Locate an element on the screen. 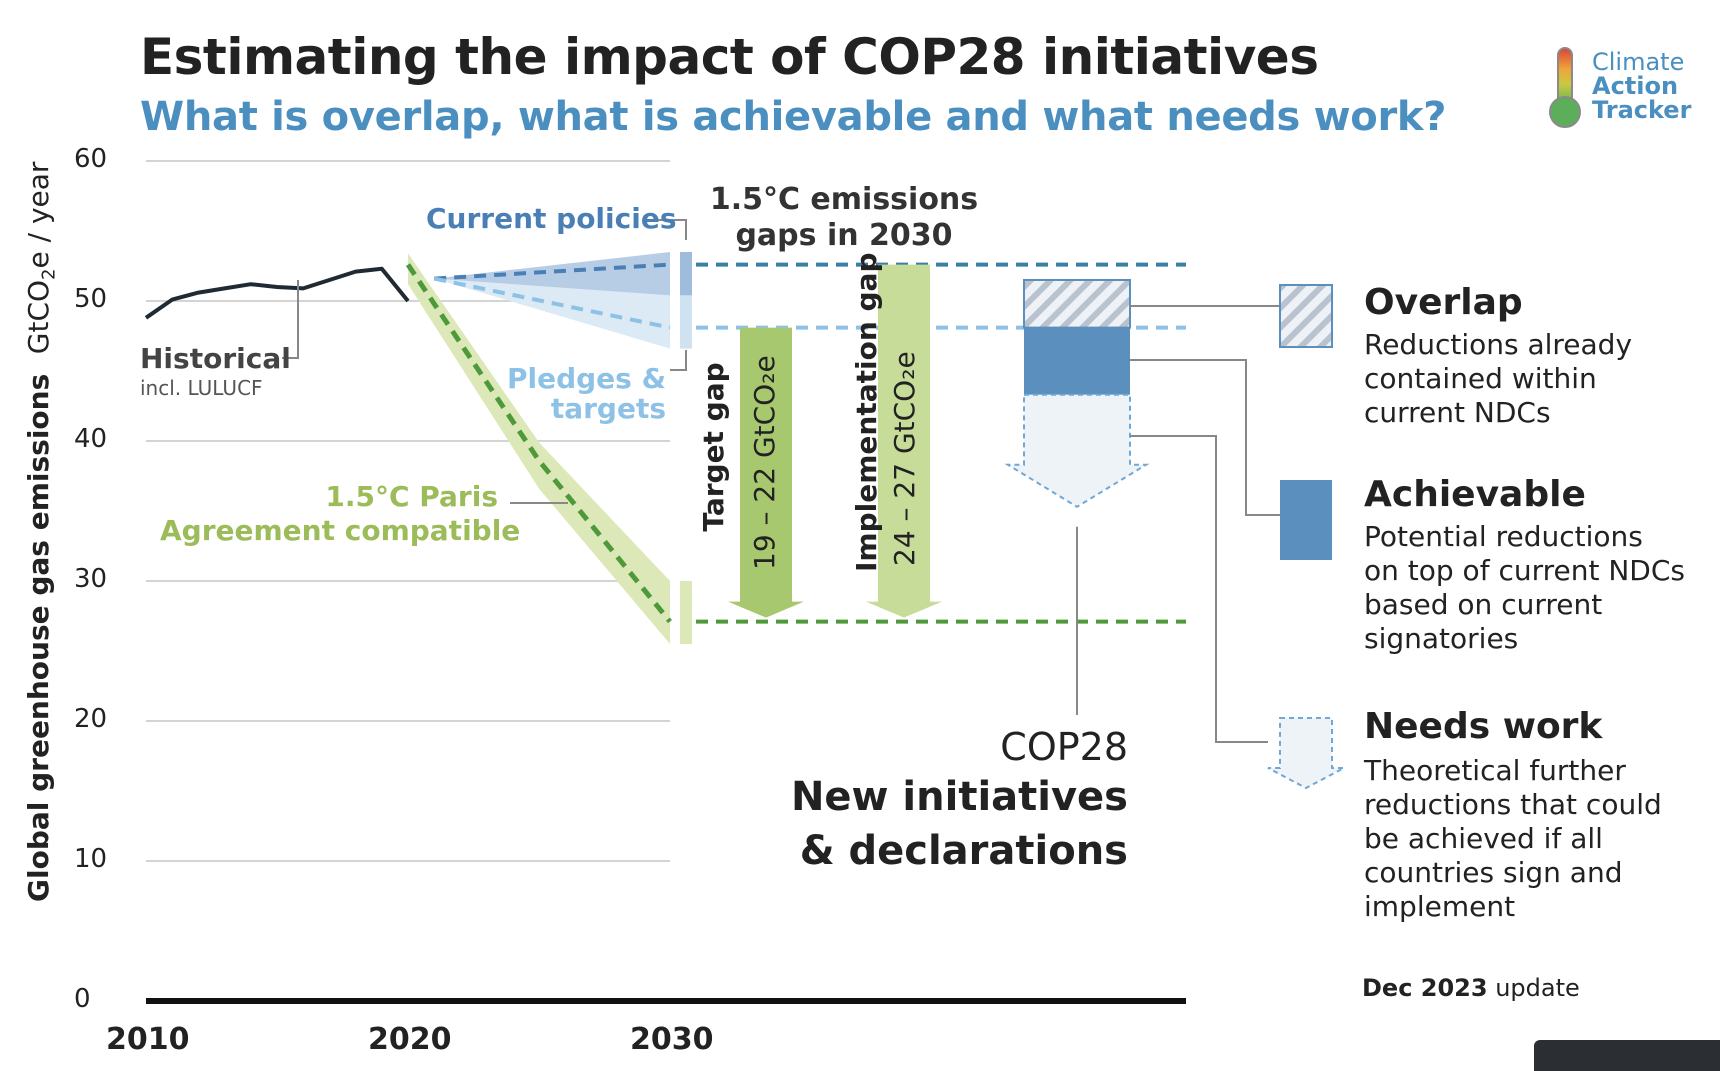 The image size is (1720, 1071). legend-achievable-line: Potential reductions is located at coordinates (1503, 536).